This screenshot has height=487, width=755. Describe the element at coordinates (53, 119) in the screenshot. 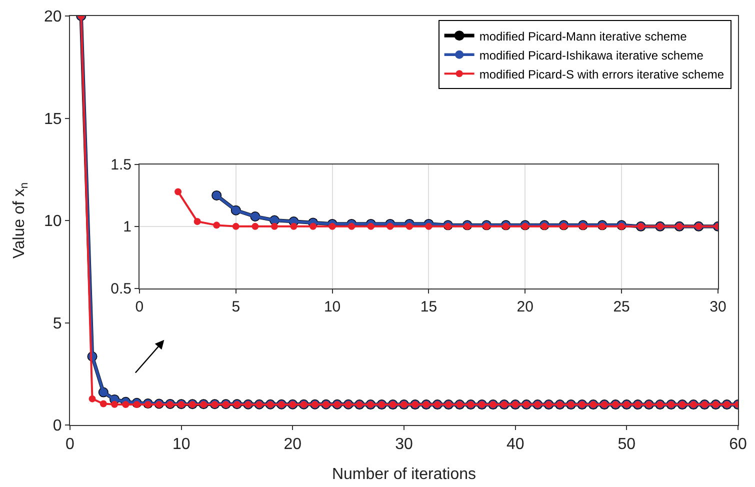

I see `y-tick-label: 15` at that location.